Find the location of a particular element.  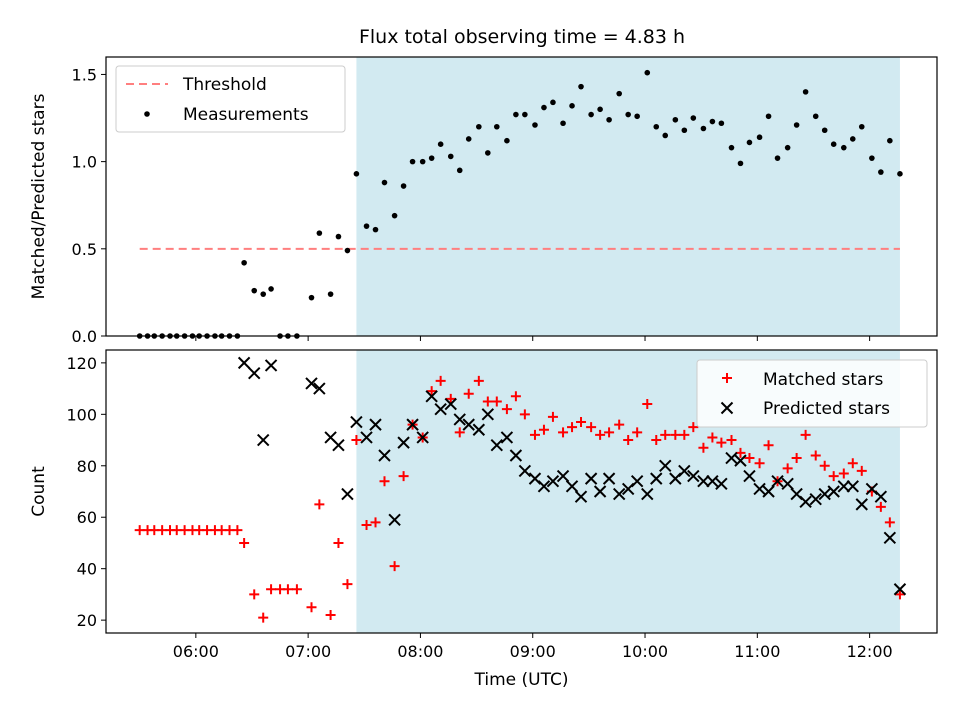

legend-predicted-label: Predicted stars is located at coordinates (826, 409).